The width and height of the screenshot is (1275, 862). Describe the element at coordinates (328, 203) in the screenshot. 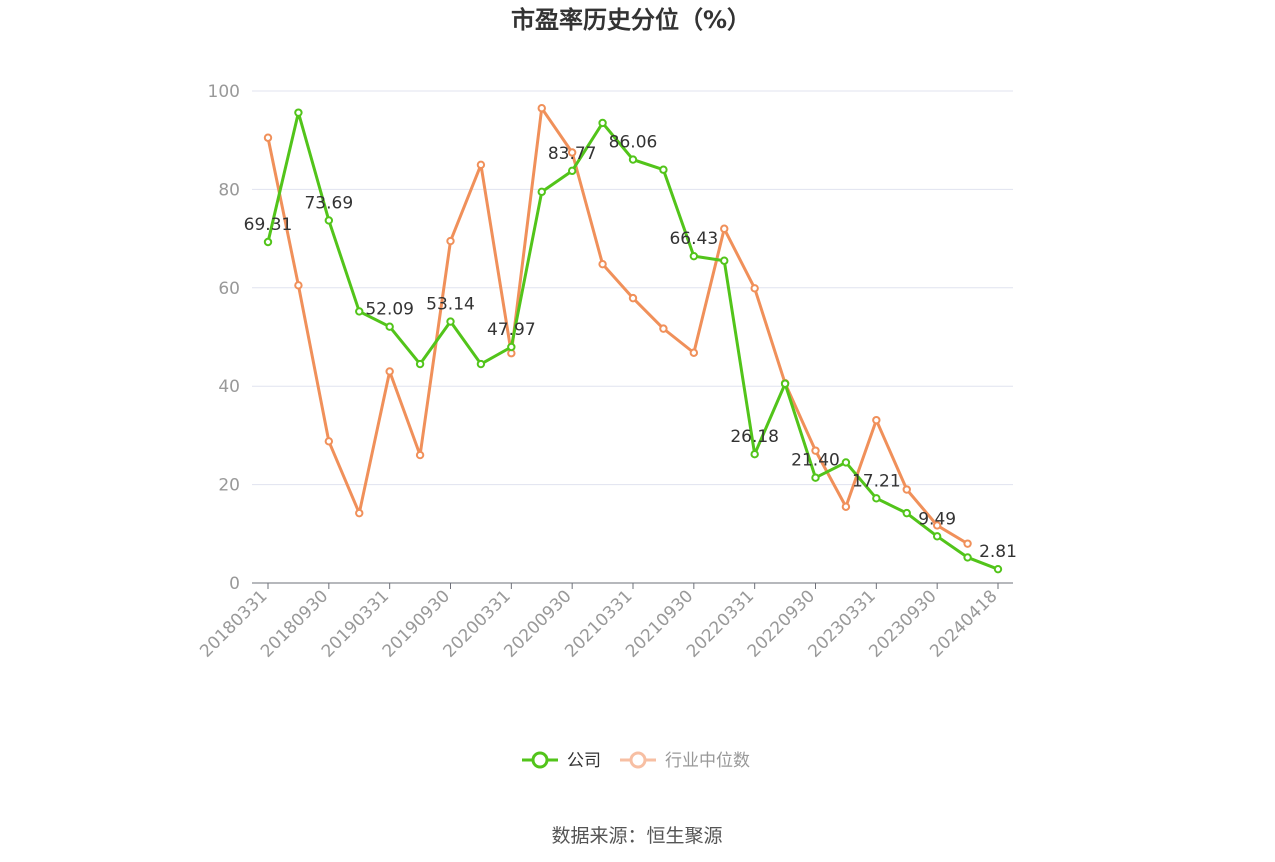

I see `data-label: 73.69` at that location.